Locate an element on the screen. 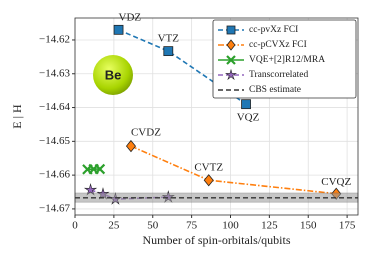 Image resolution: width=374 pixels, height=262 pixels. y-tick-label: −14.64 is located at coordinates (54, 107).